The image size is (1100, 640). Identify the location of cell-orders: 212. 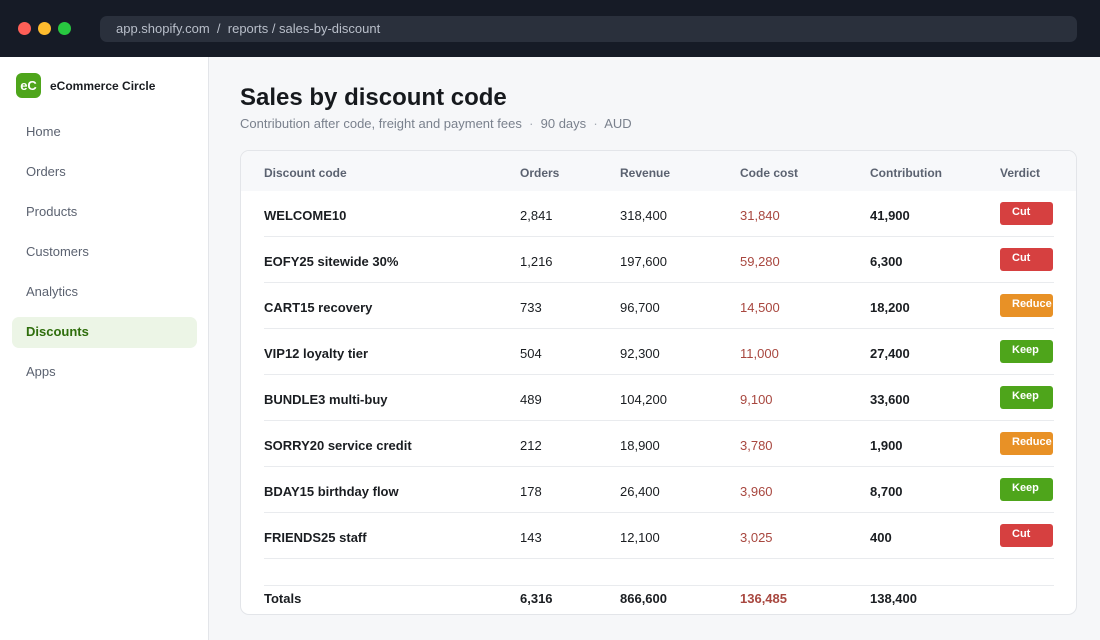
(531, 445).